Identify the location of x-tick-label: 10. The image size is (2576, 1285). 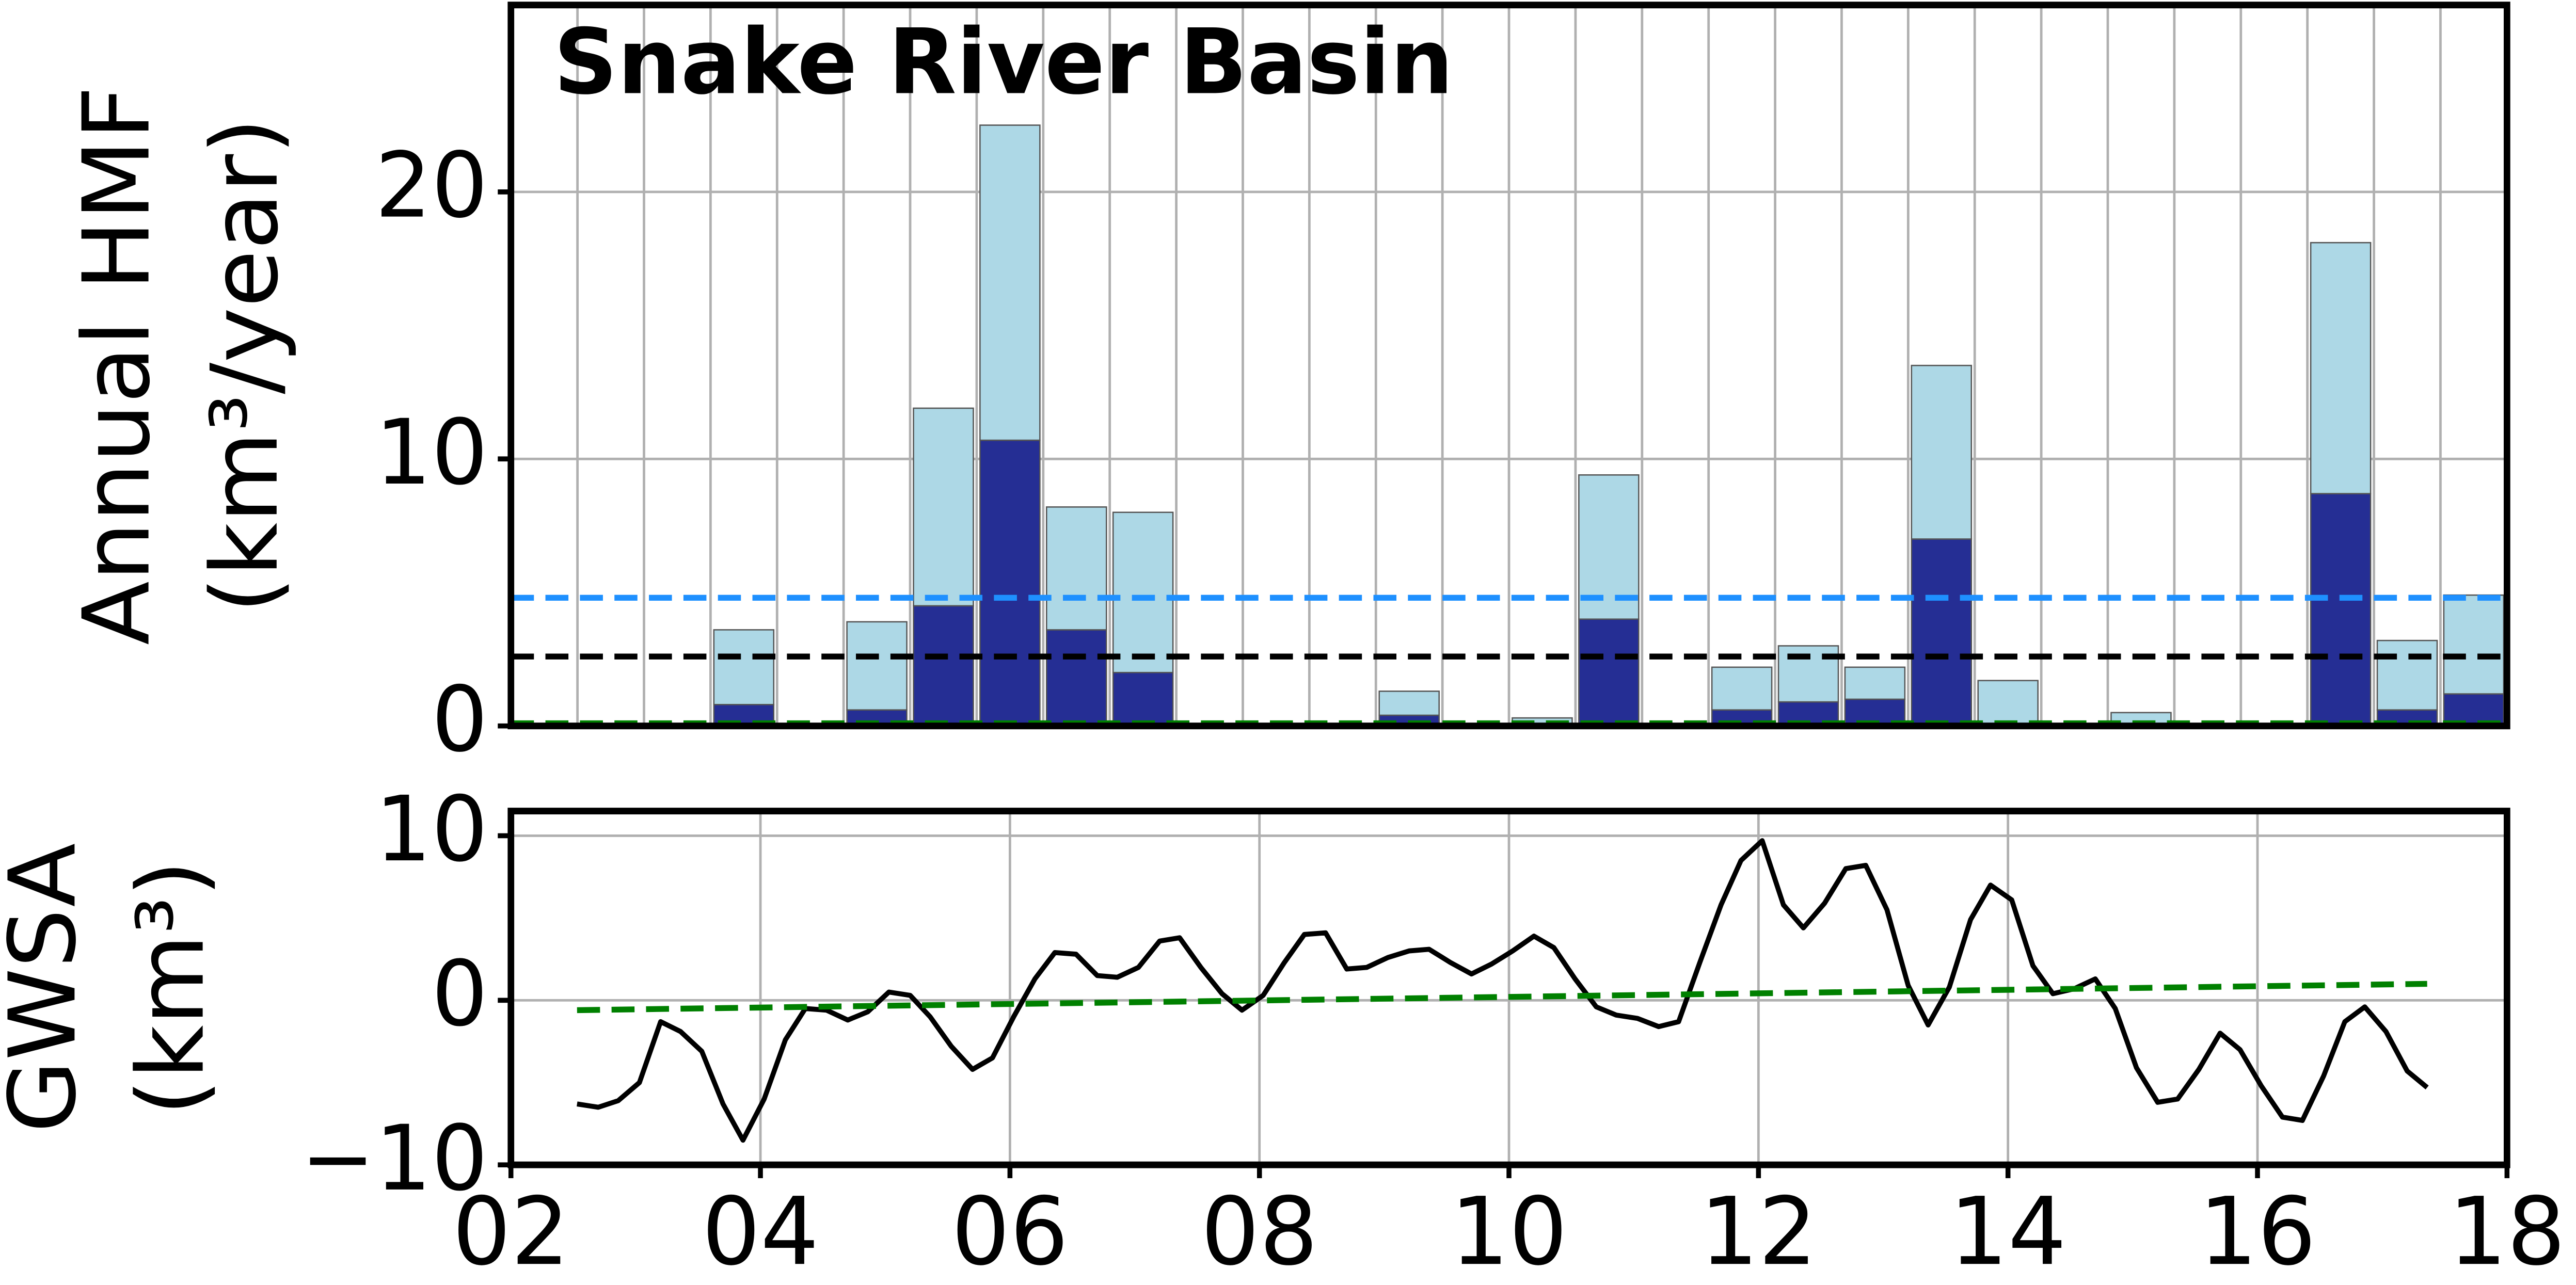
(1509, 1231).